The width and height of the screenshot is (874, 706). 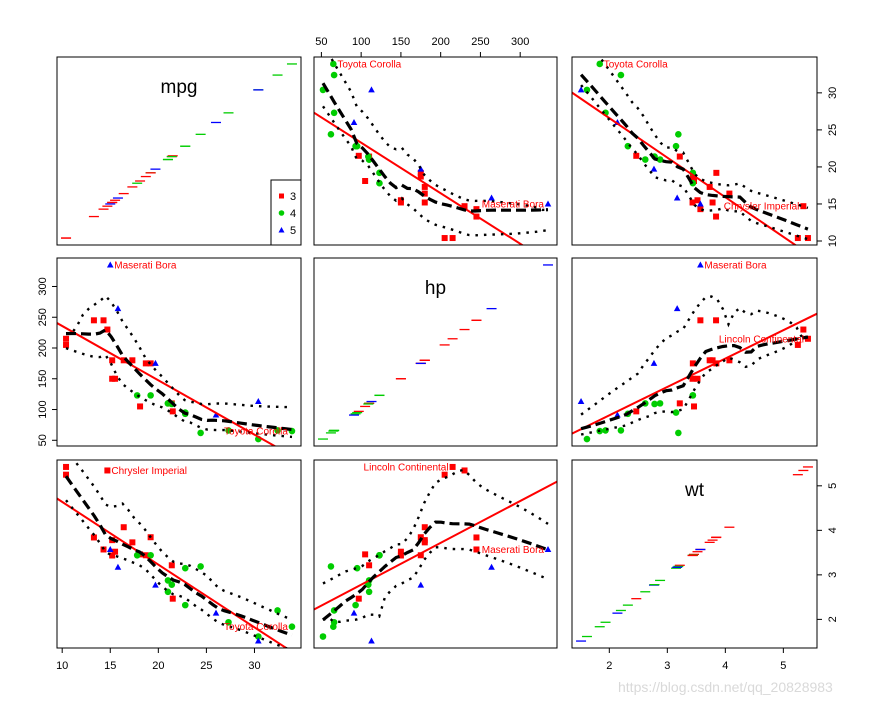 I want to click on axis-top-hp: 50 100 150 200 250 300, so click(x=422, y=47).